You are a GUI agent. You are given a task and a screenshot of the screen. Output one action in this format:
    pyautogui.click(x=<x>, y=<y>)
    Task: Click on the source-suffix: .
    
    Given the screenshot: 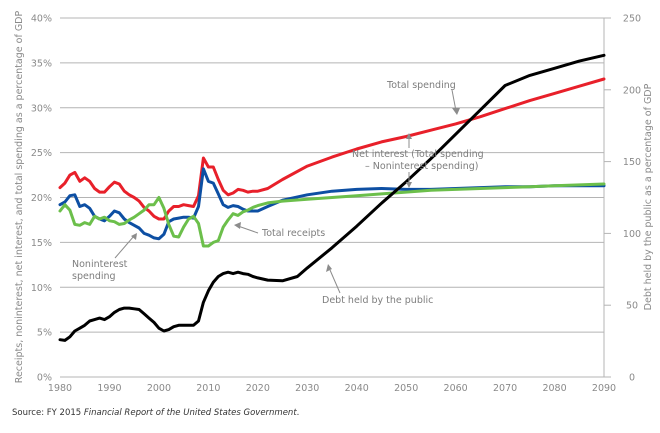 What is the action you would take?
    pyautogui.click(x=298, y=413)
    